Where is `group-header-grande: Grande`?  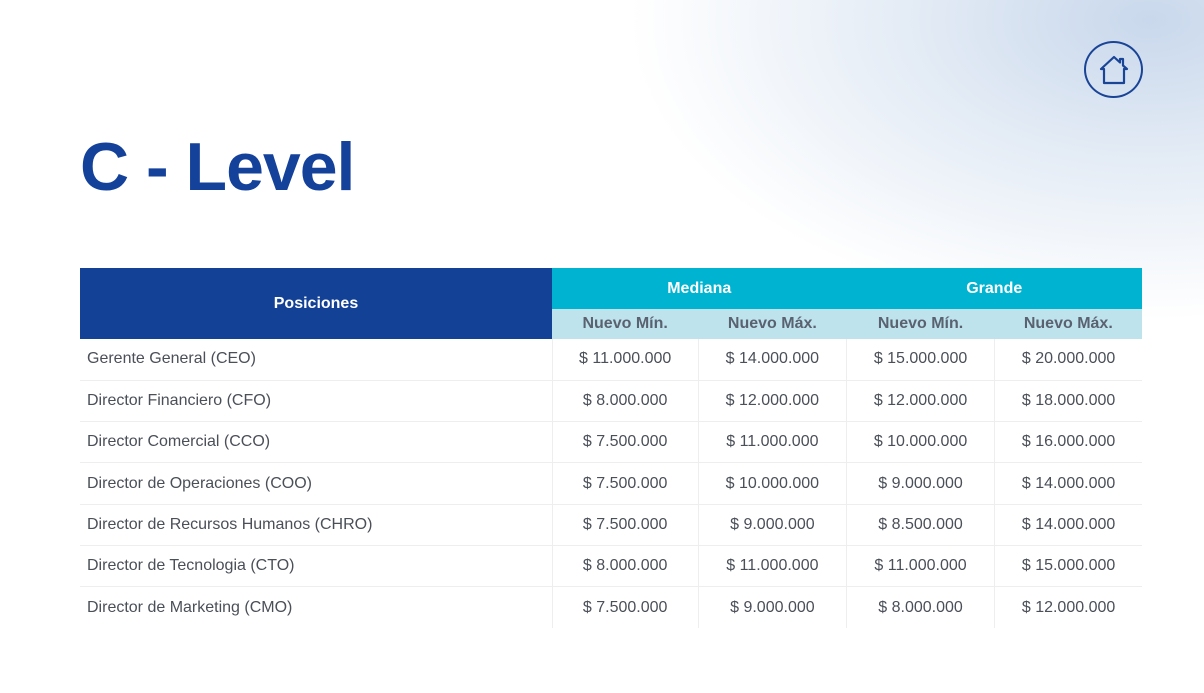
group-header-grande: Grande is located at coordinates (994, 288).